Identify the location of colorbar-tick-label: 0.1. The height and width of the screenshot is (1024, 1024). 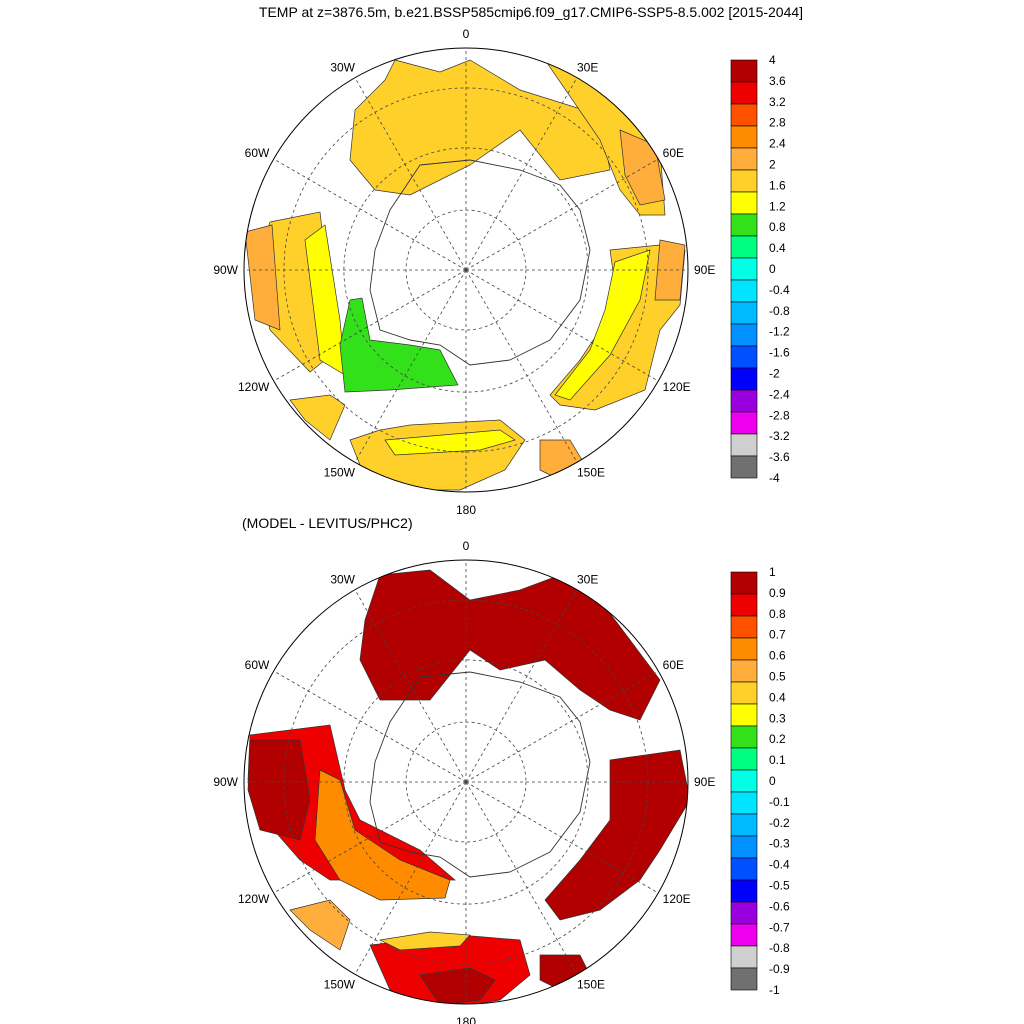
(777, 760).